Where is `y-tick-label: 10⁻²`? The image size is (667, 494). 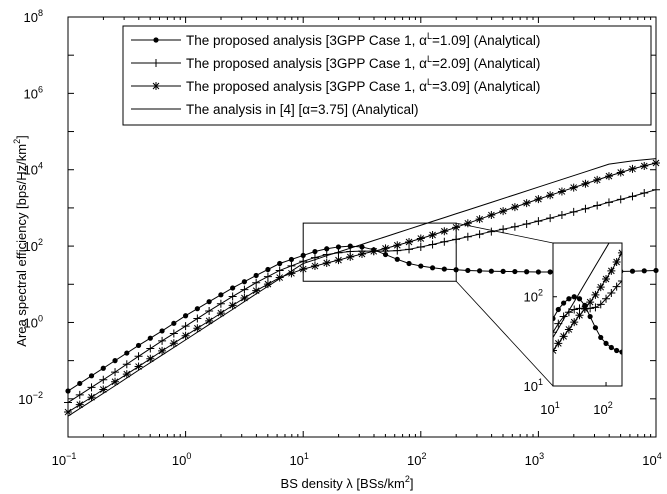 y-tick-label: 10⁻² is located at coordinates (30, 398).